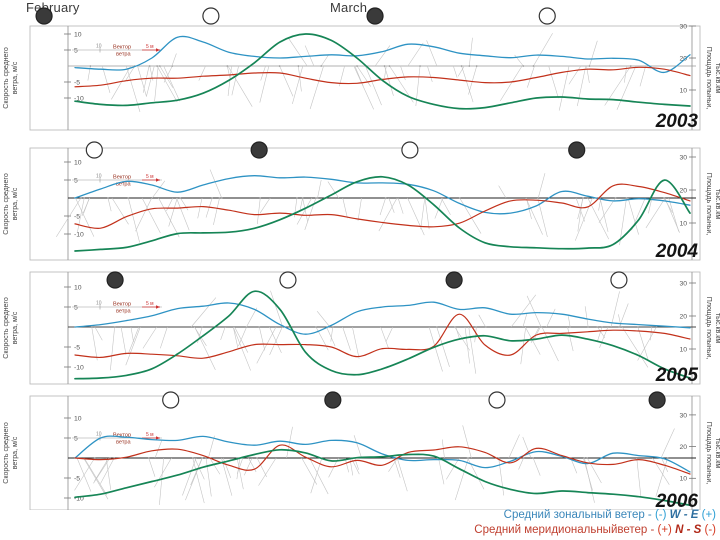 This screenshot has width=720, height=540. Describe the element at coordinates (677, 121) in the screenshot. I see `year-label-2003: 2003` at that location.